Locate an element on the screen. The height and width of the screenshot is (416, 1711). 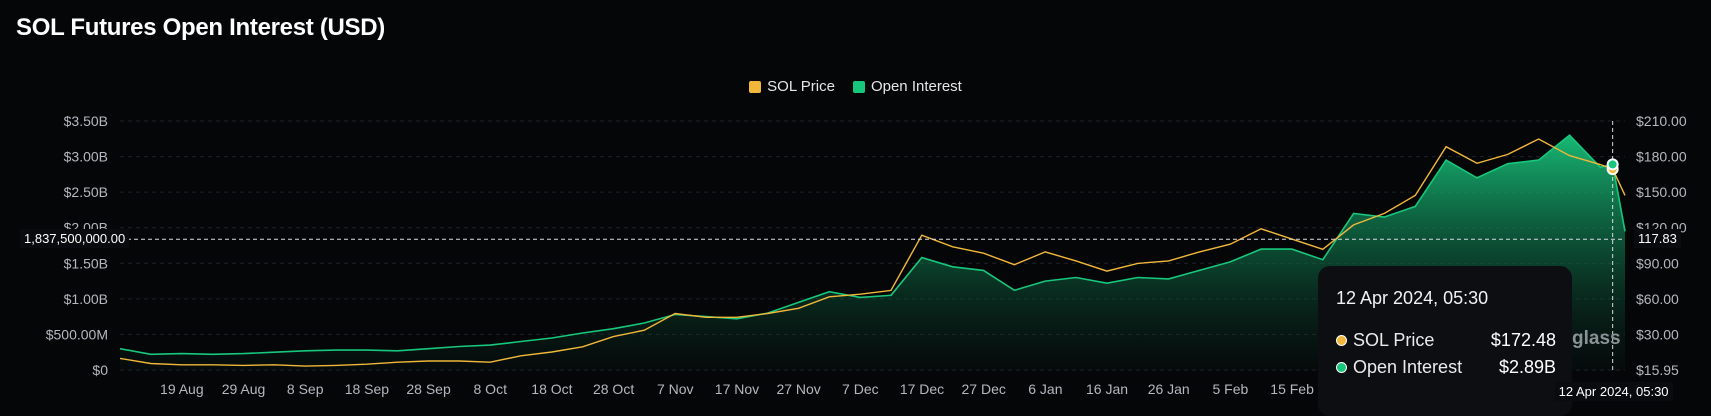
y-left-tick-label: $3.50B is located at coordinates (86, 121).